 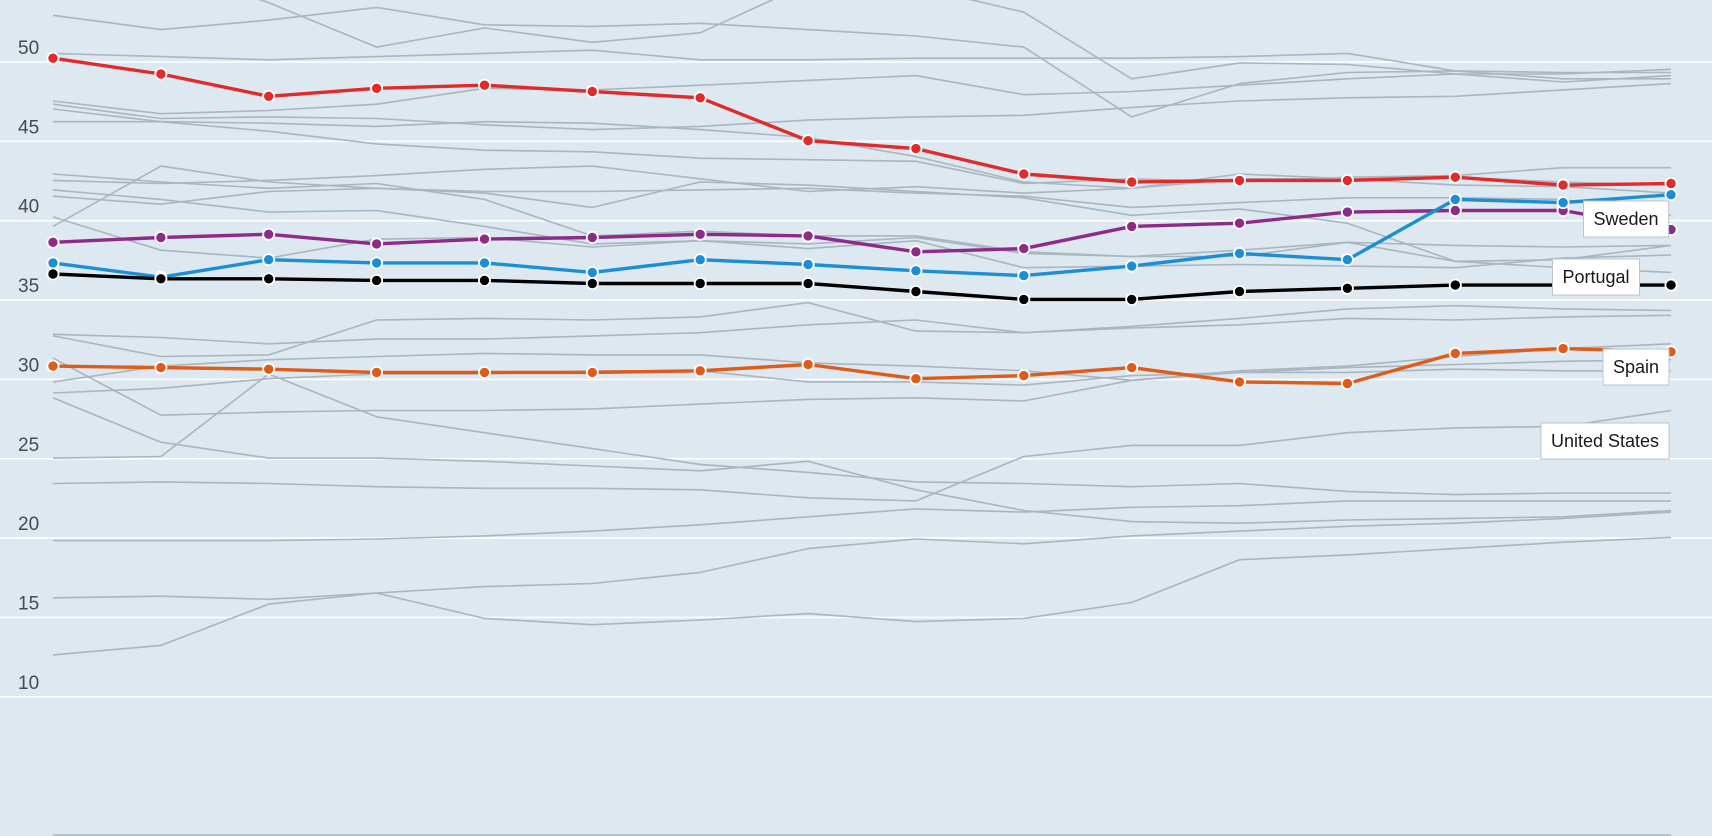 What do you see at coordinates (28, 207) in the screenshot?
I see `y-tick-label: 40` at bounding box center [28, 207].